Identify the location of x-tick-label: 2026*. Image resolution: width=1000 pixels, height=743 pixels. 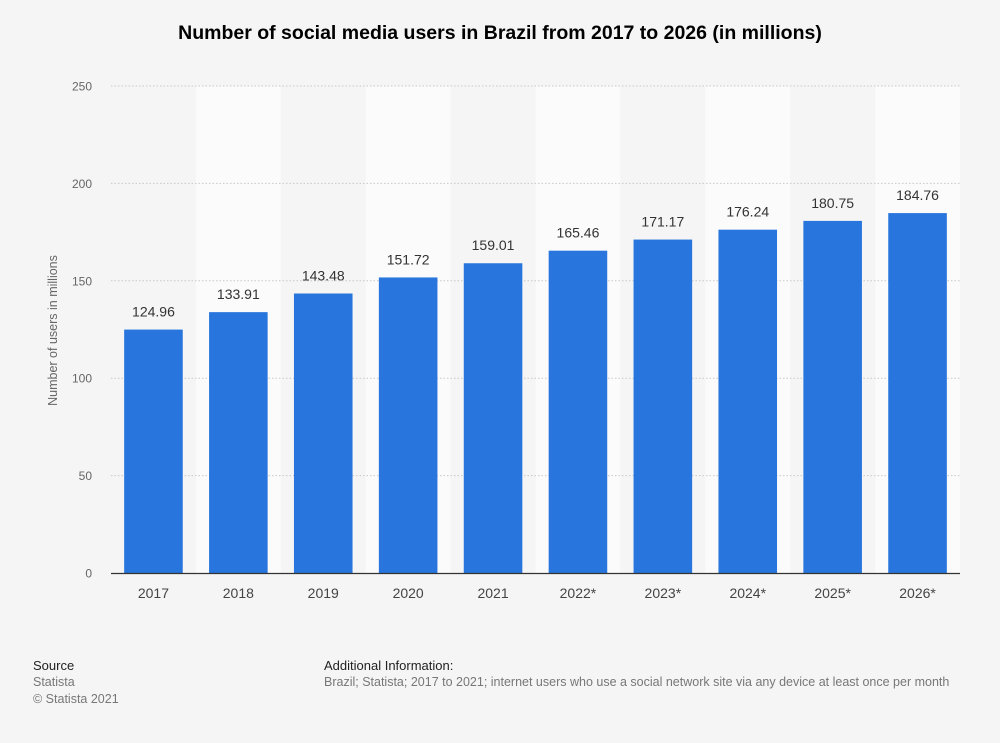
(917, 593).